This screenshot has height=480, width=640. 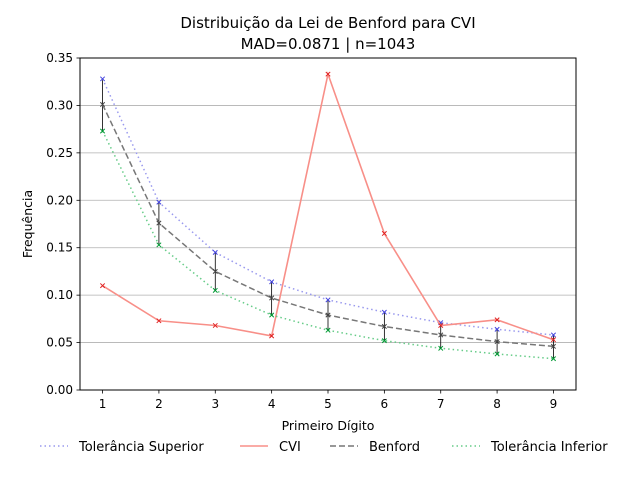 What do you see at coordinates (497, 404) in the screenshot?
I see `x-tick-label: 8` at bounding box center [497, 404].